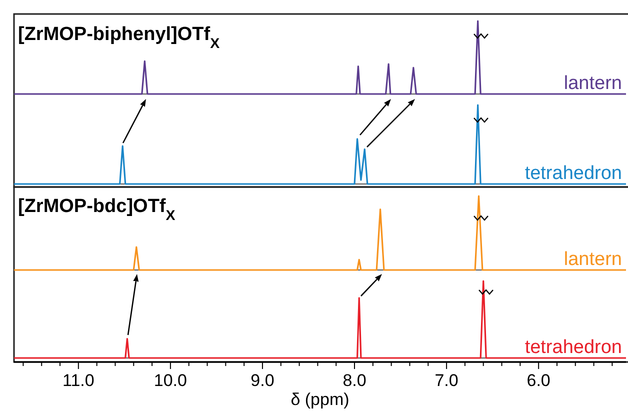 Image resolution: width=628 pixels, height=413 pixels. What do you see at coordinates (262, 380) in the screenshot?
I see `x-tick-label: 9.0` at bounding box center [262, 380].